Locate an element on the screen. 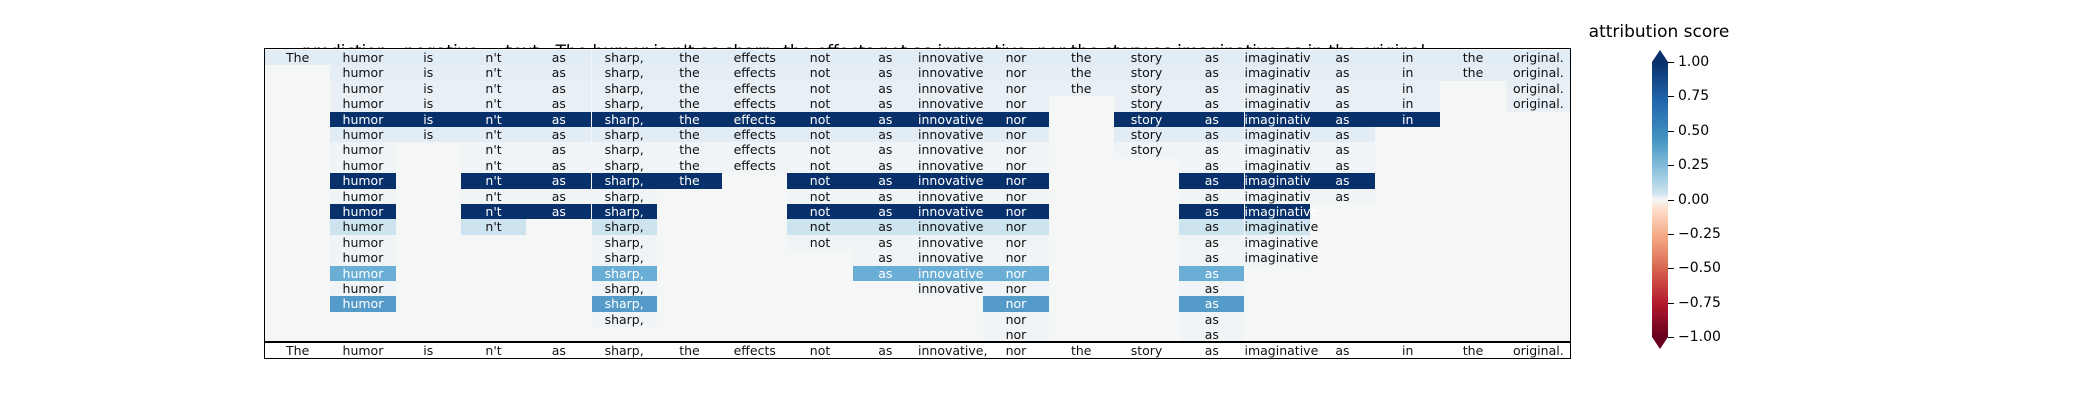  token-label: innovative, is located at coordinates (953, 350).